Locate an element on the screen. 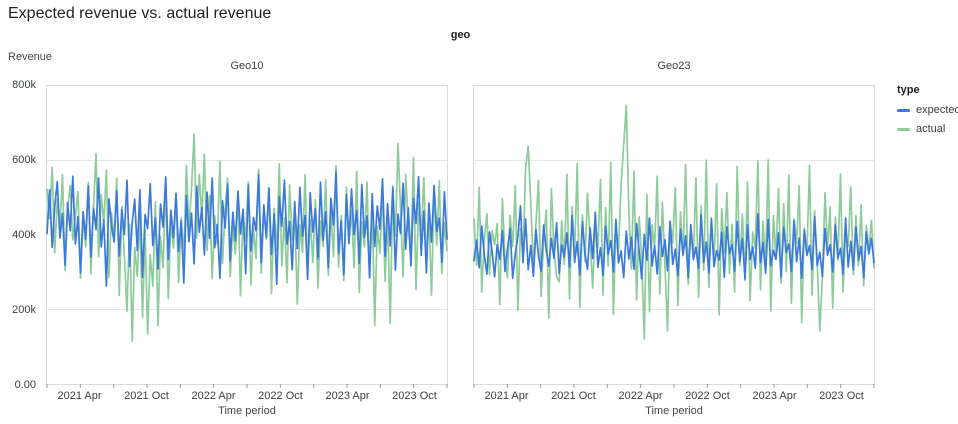  y-tick-label: 400k is located at coordinates (24, 235).